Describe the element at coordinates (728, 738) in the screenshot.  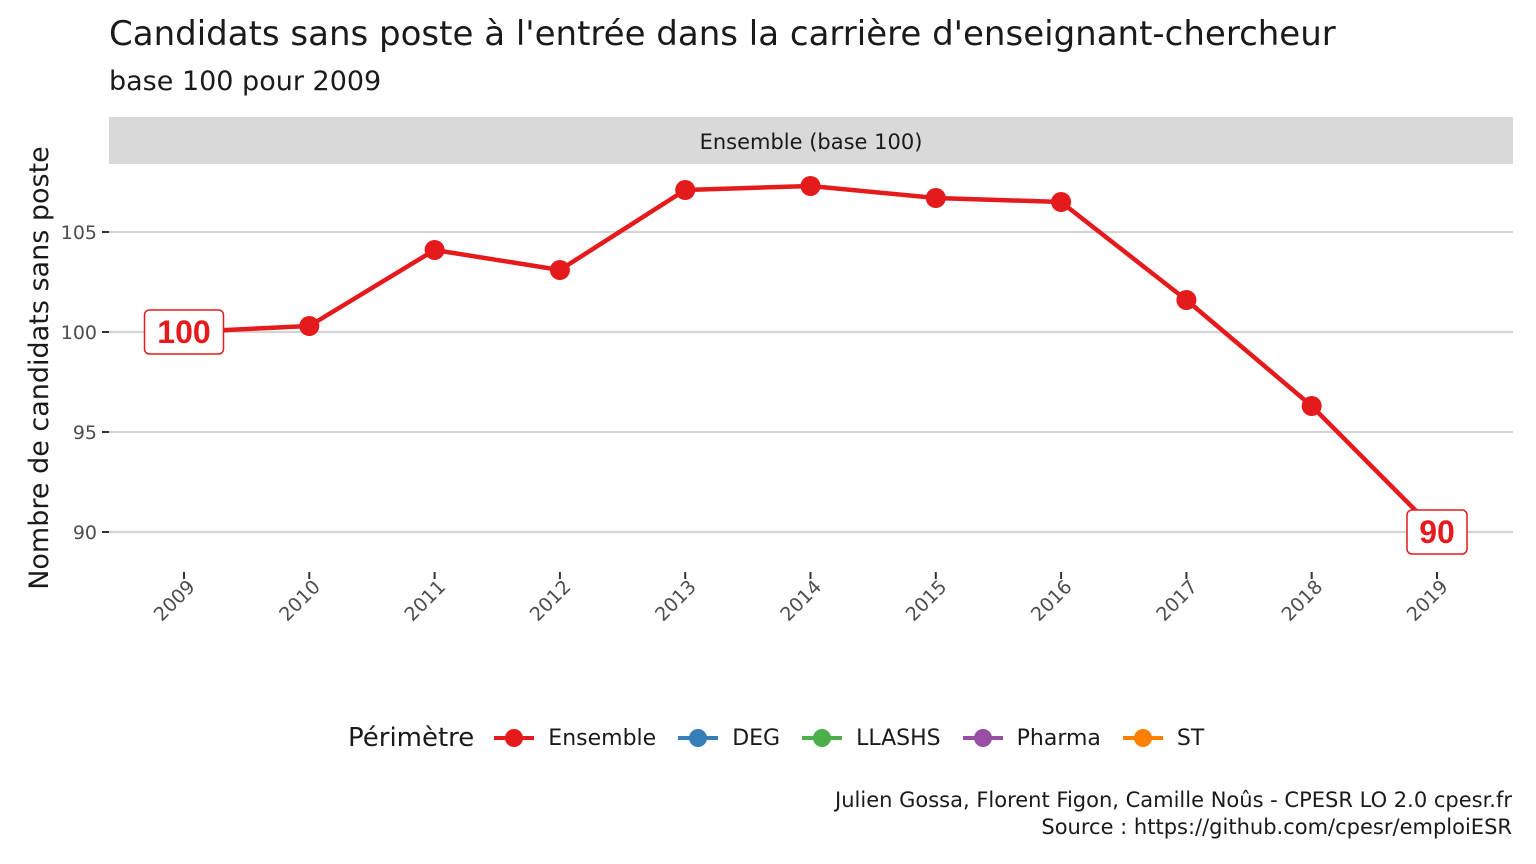
I see `legend-item: DEG` at that location.